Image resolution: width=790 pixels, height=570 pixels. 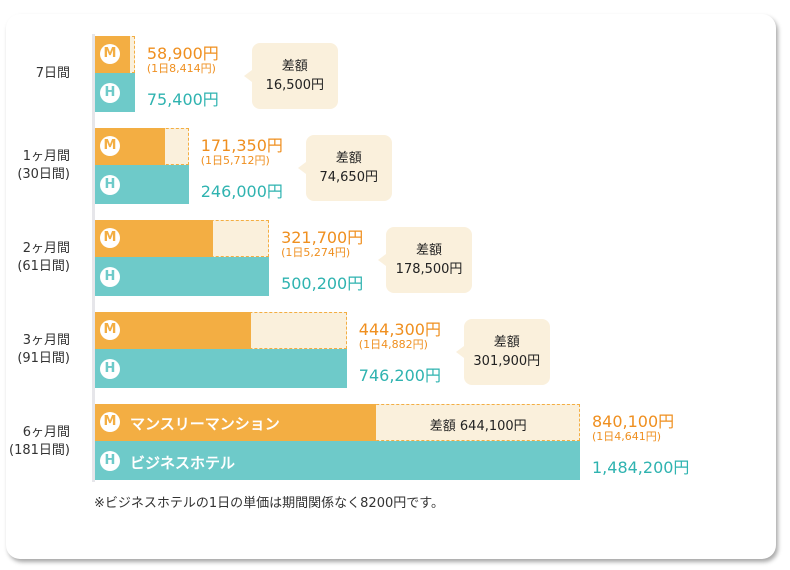 What do you see at coordinates (425, 260) in the screenshot?
I see `diff-bubble: 差額 178,500円` at bounding box center [425, 260].